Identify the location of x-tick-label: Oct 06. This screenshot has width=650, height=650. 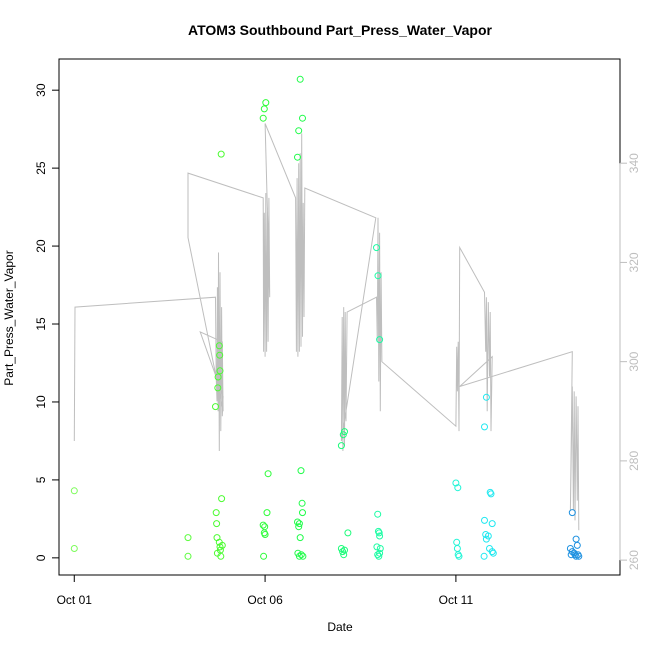
(265, 600).